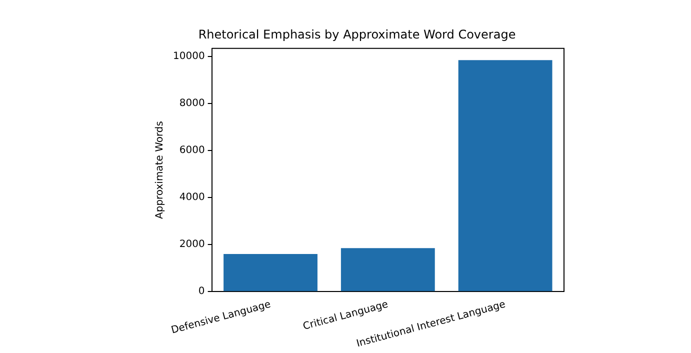 The width and height of the screenshot is (691, 353). Describe the element at coordinates (192, 244) in the screenshot. I see `y-tick-label: 2000` at that location.